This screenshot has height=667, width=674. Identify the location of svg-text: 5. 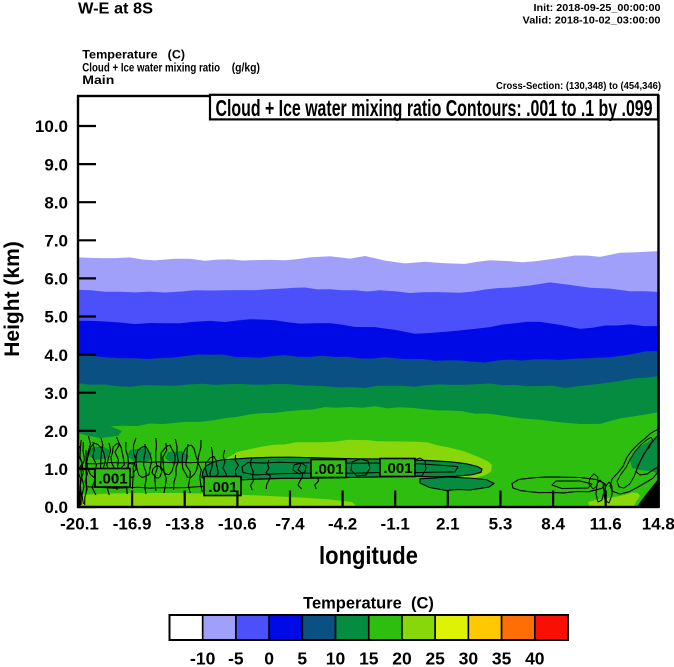
(302, 658).